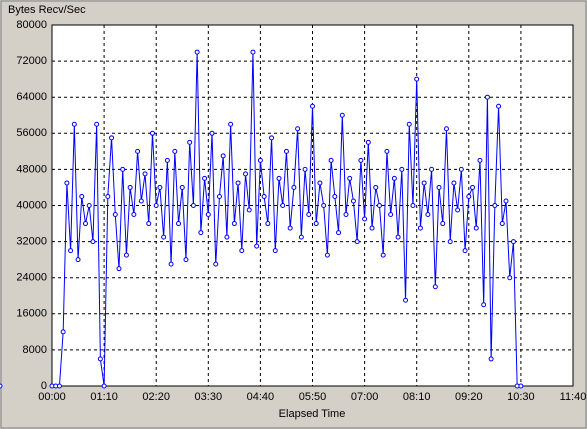 The width and height of the screenshot is (587, 429). I want to click on x-tick-label: 02:20, so click(156, 397).